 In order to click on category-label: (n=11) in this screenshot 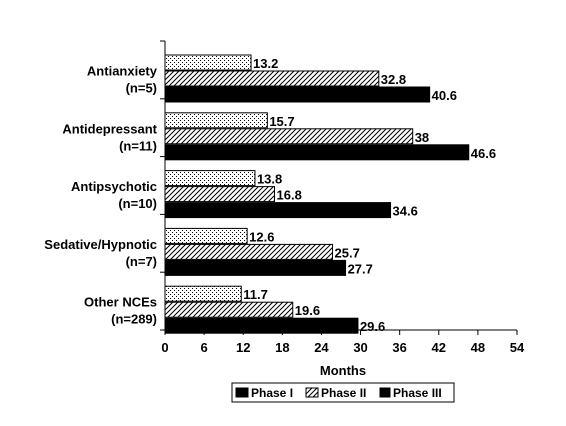, I will do `click(138, 145)`.